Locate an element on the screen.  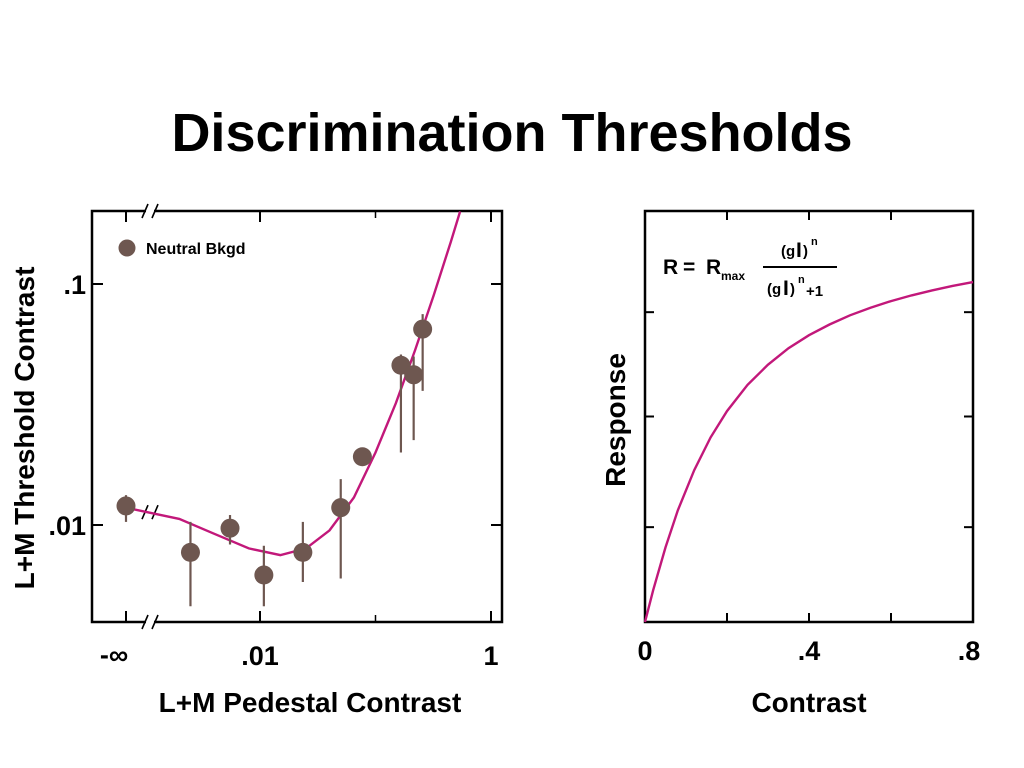
legend-marker is located at coordinates (127, 248).